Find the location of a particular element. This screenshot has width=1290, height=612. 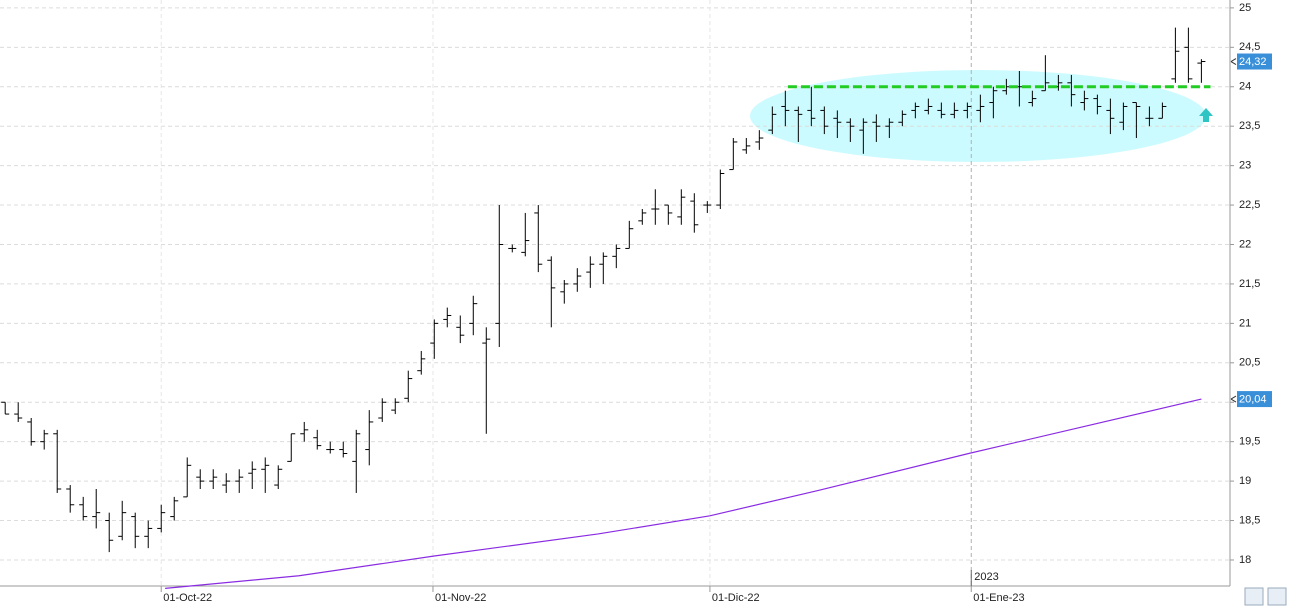

y-tick-label: 22 is located at coordinates (1245, 244).